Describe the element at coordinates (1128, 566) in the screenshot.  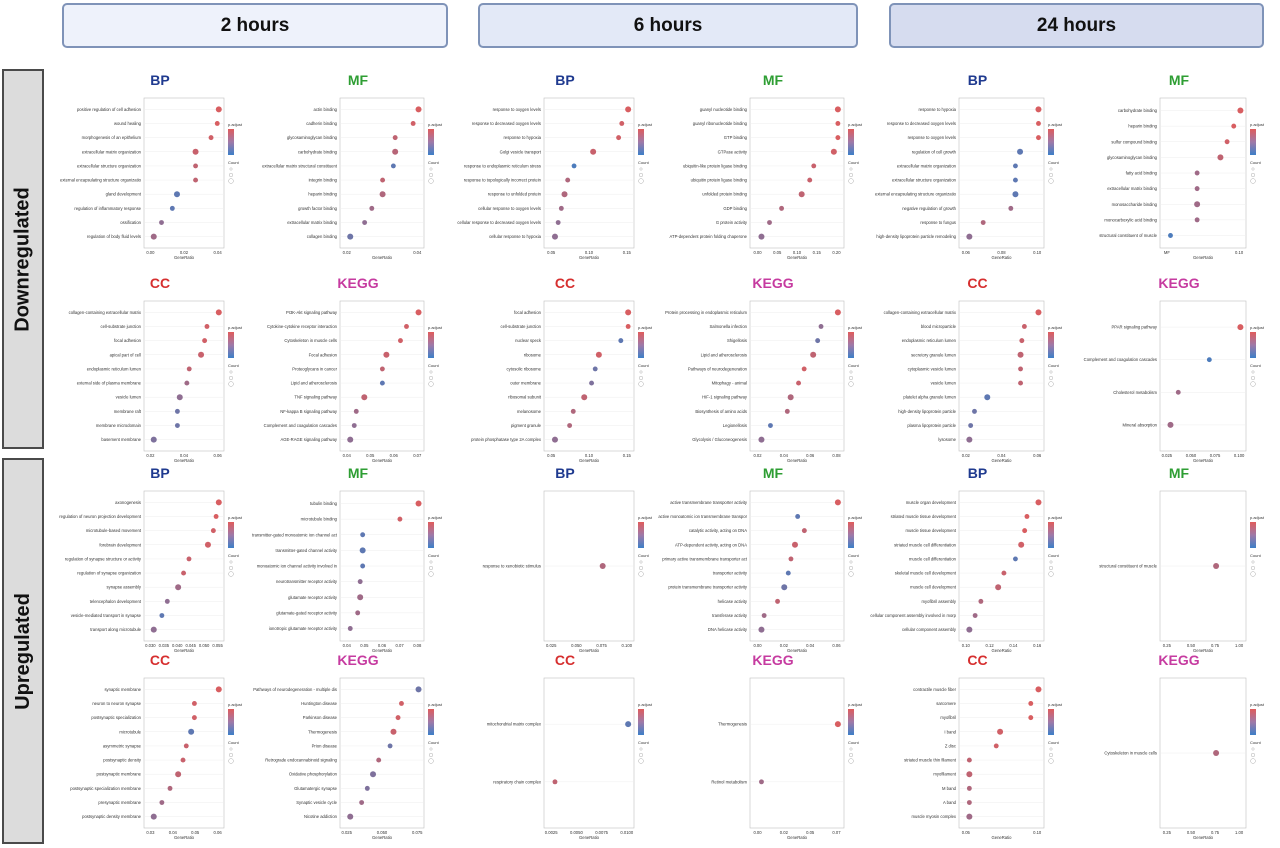
I see `upregulated-24-hours-mf-term-label: structural constituent of muscle` at that location.